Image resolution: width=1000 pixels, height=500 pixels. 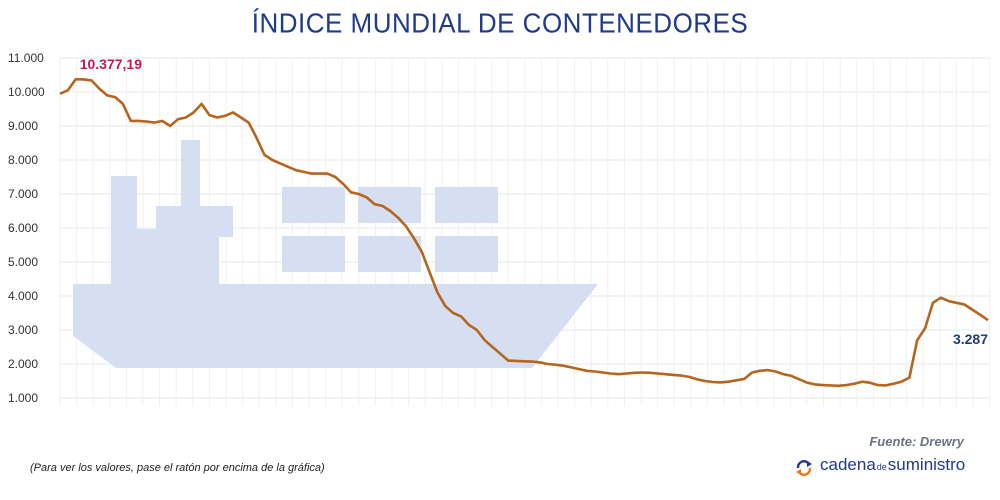 I want to click on y-tick-label: 9.000, so click(x=23, y=126).